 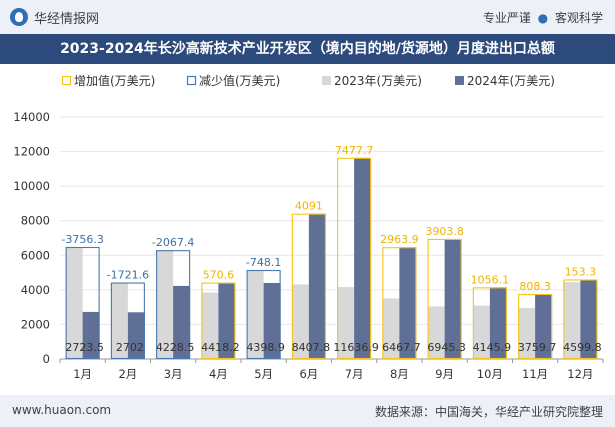 I want to click on y-axis: 0 2000 4000 6000 8000 10000 12000 14000, so click(x=31, y=238).